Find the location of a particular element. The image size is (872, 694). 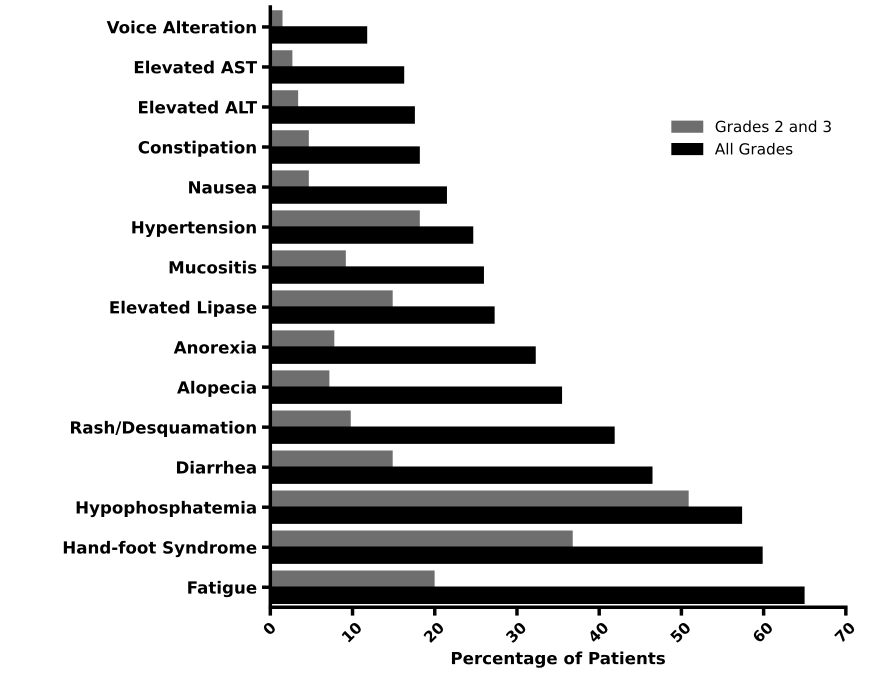

x-axis-title: Percentage of Patients is located at coordinates (558, 659).